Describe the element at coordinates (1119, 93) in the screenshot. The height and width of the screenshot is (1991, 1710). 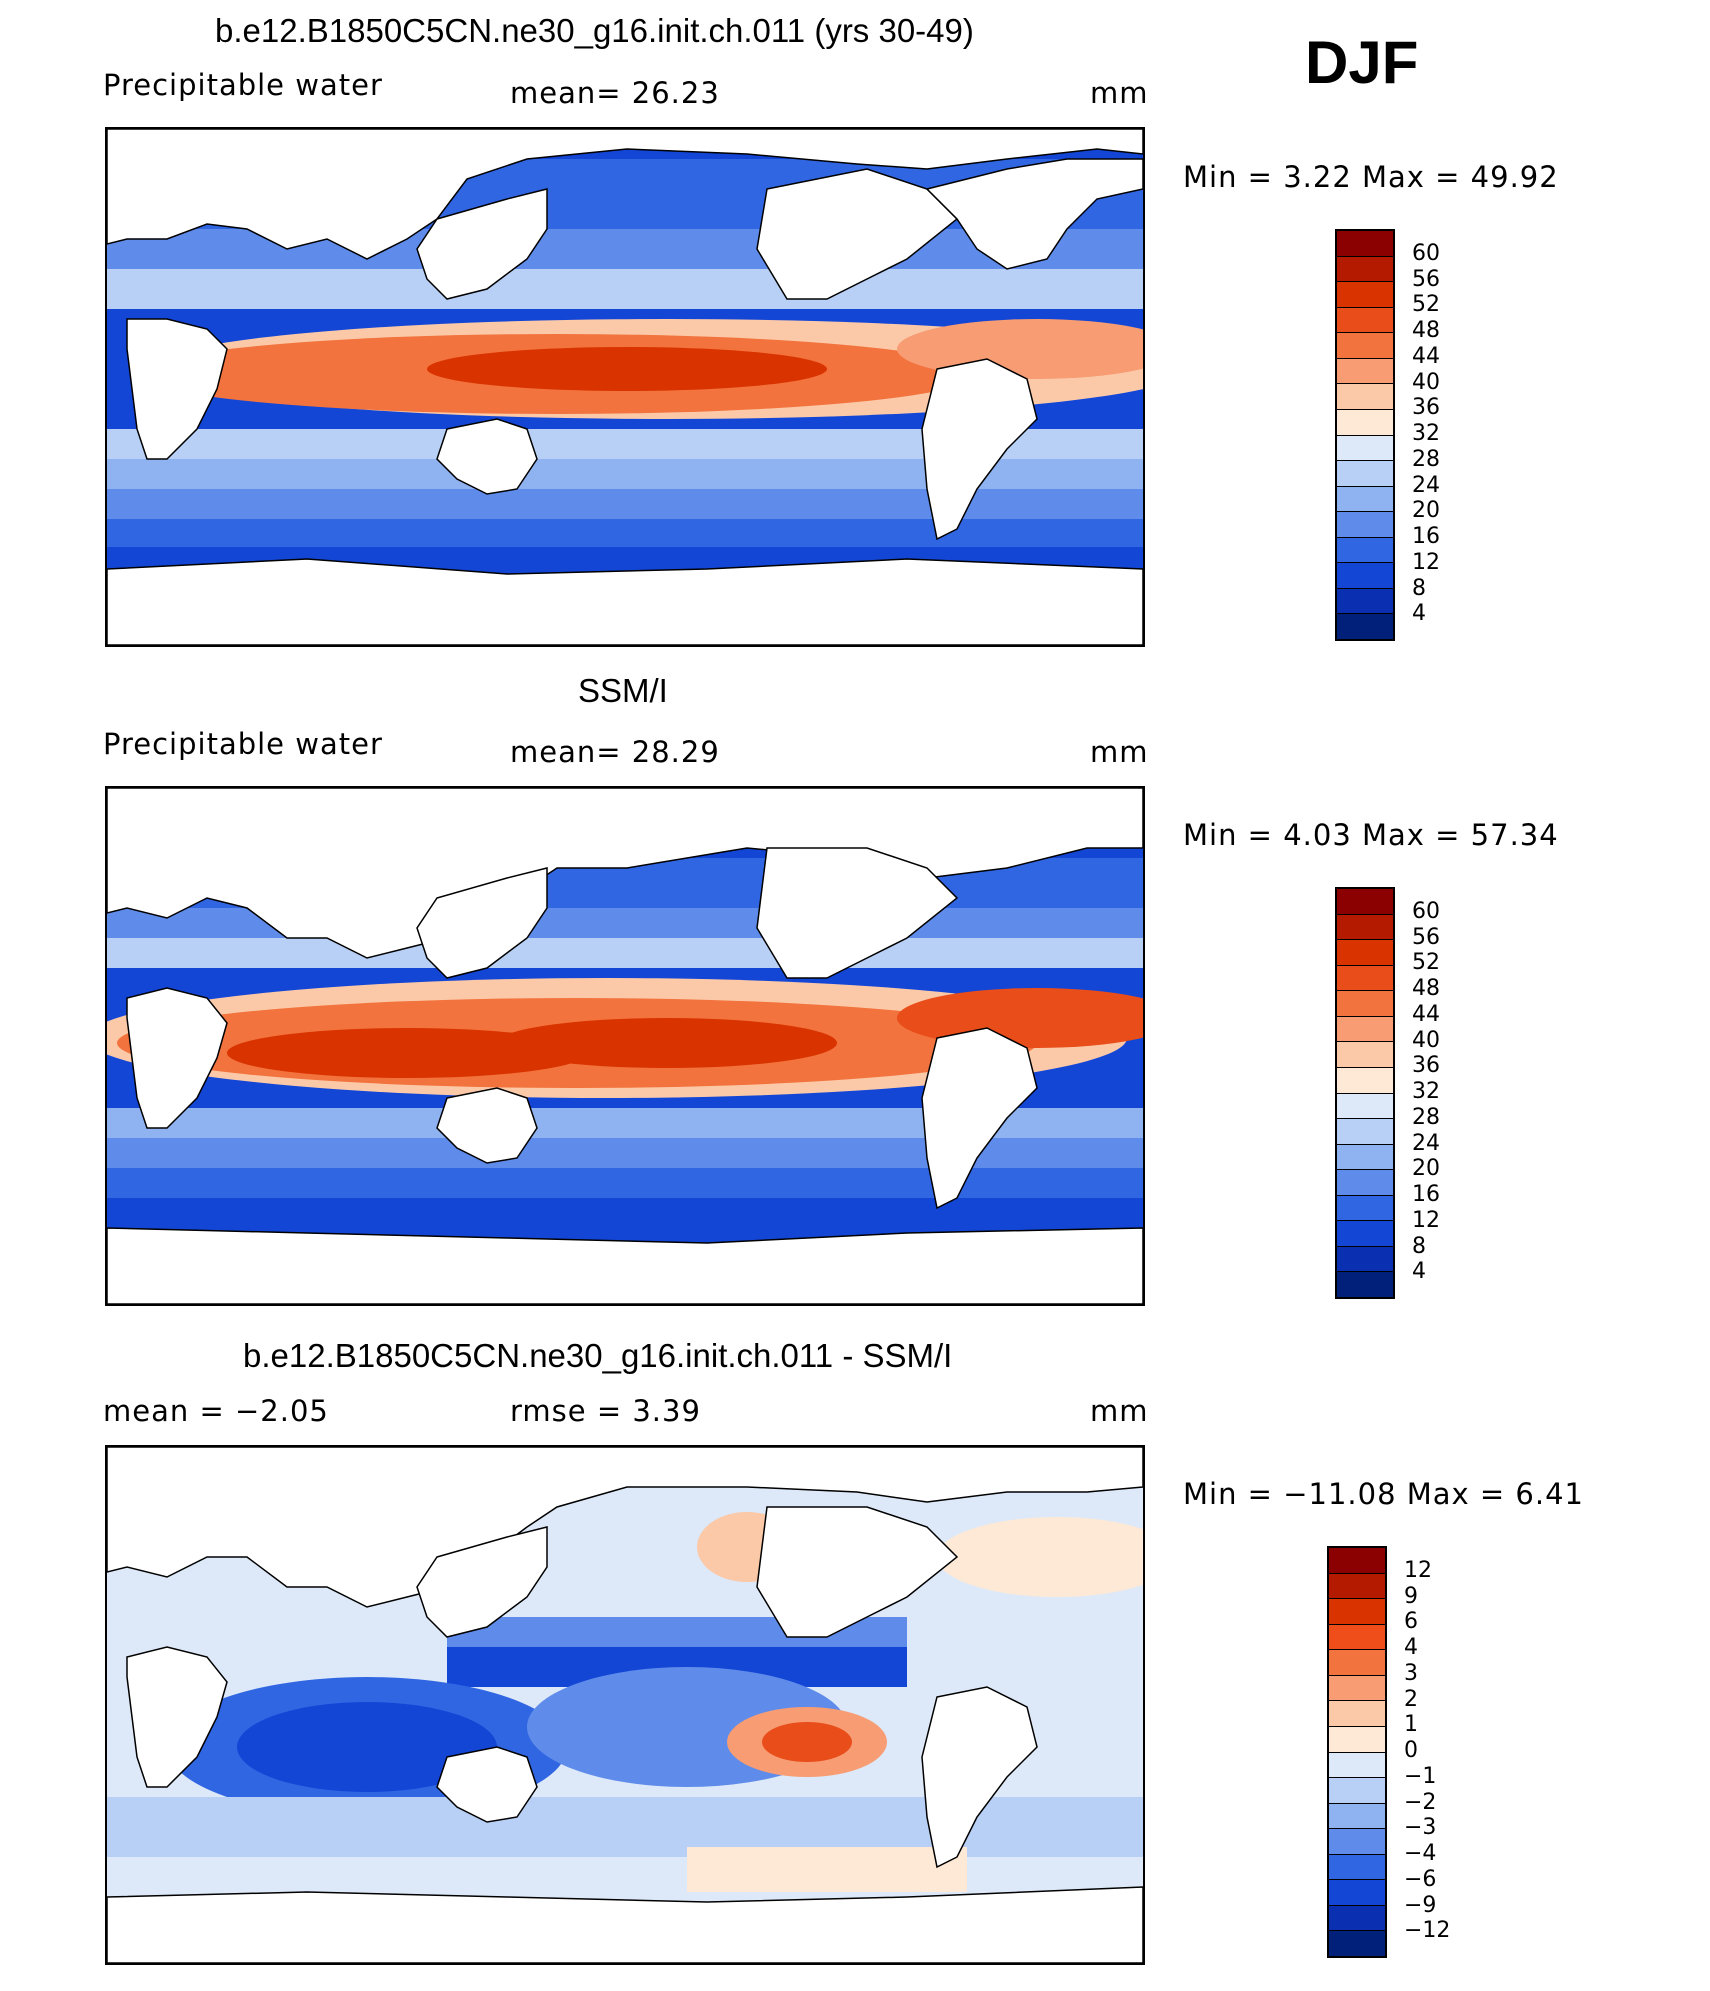
I see `panel-1-units-label: mm` at that location.